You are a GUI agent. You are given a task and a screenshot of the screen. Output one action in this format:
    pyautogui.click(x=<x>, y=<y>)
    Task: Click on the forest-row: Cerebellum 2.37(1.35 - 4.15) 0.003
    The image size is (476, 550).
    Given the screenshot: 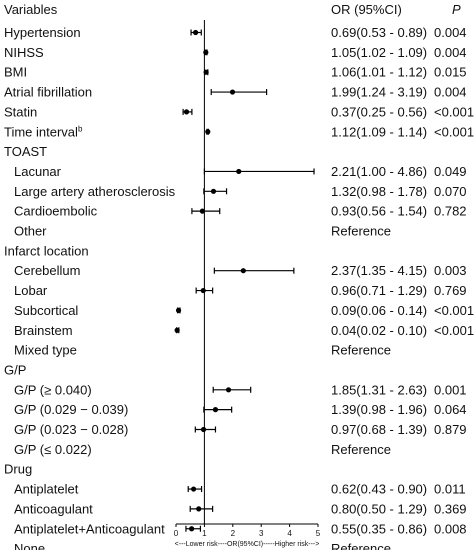 What is the action you would take?
    pyautogui.click(x=240, y=270)
    